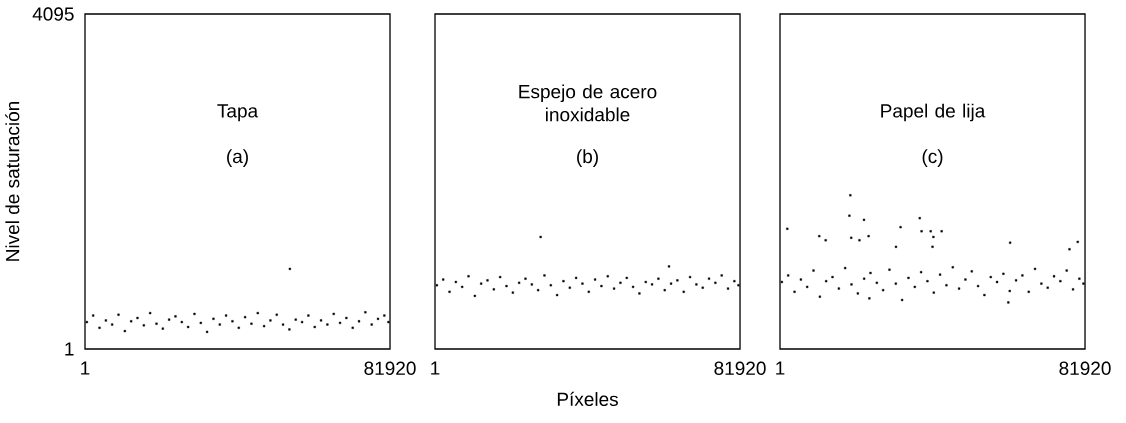 The image size is (1126, 423). What do you see at coordinates (12, 181) in the screenshot?
I see `y-axis-title: Nivel de saturación` at bounding box center [12, 181].